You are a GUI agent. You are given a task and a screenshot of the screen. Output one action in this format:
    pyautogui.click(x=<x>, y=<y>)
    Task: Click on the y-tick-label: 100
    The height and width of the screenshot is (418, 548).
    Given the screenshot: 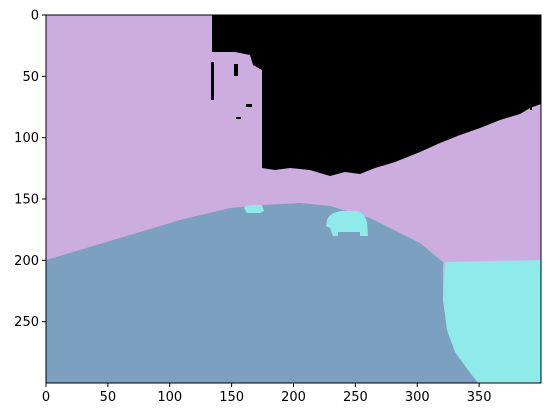 What is the action you would take?
    pyautogui.click(x=26, y=138)
    